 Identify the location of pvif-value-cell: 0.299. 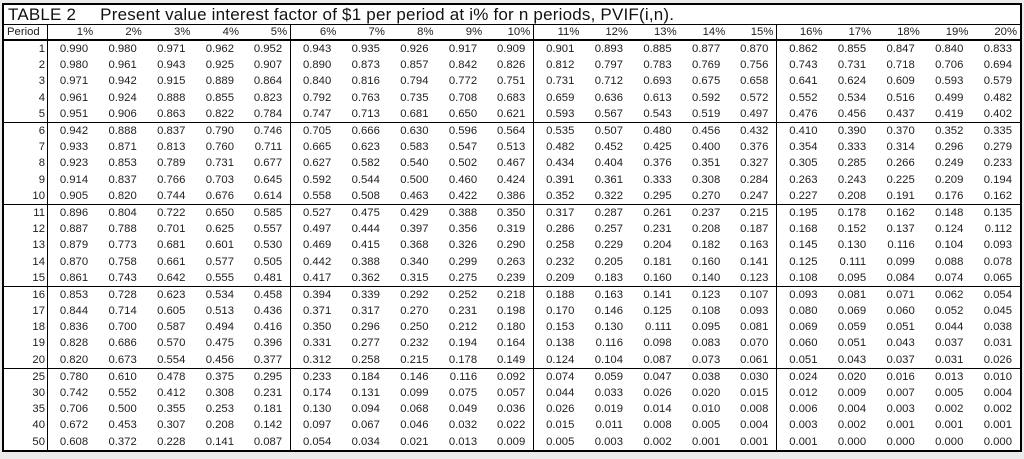
(463, 261).